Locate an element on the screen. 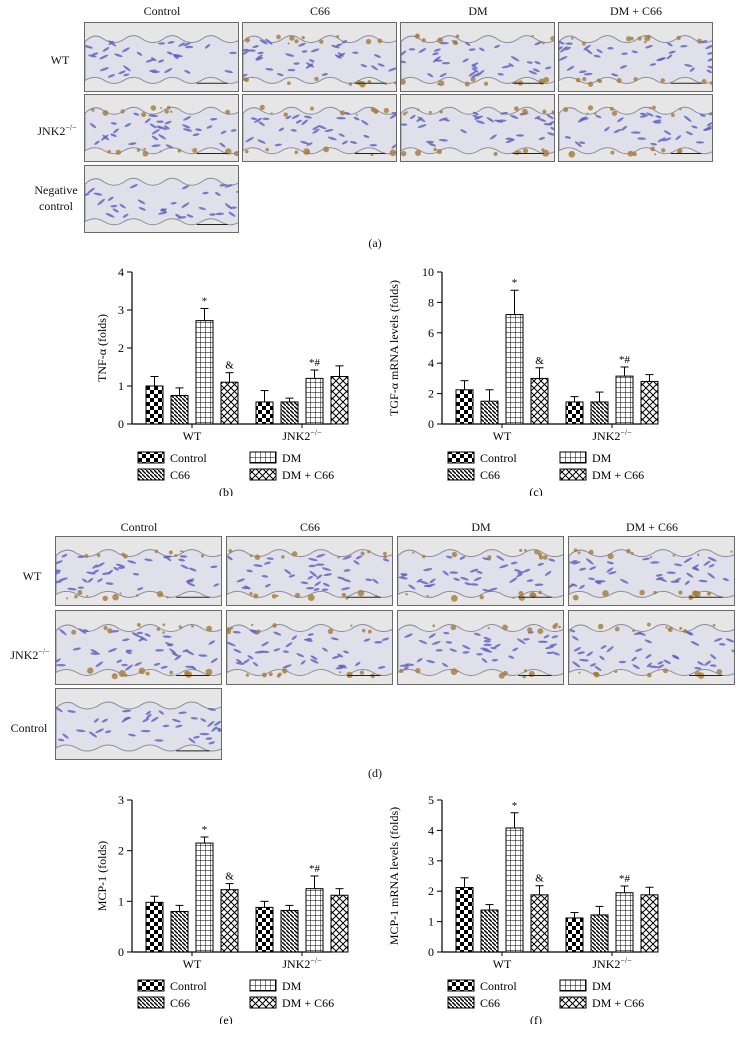 Image resolution: width=747 pixels, height=1058 pixels. d-col-header-dm-c66: DM + C66 is located at coordinates (652, 527).